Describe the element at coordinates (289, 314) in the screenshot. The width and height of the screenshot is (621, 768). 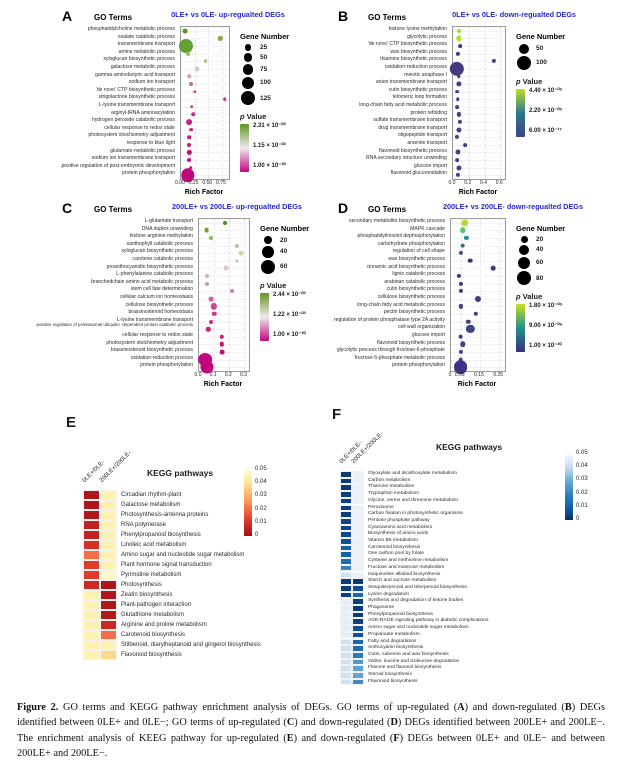
I see `p-value-tick-label: 1.22 × 10⁻⁰³` at that location.